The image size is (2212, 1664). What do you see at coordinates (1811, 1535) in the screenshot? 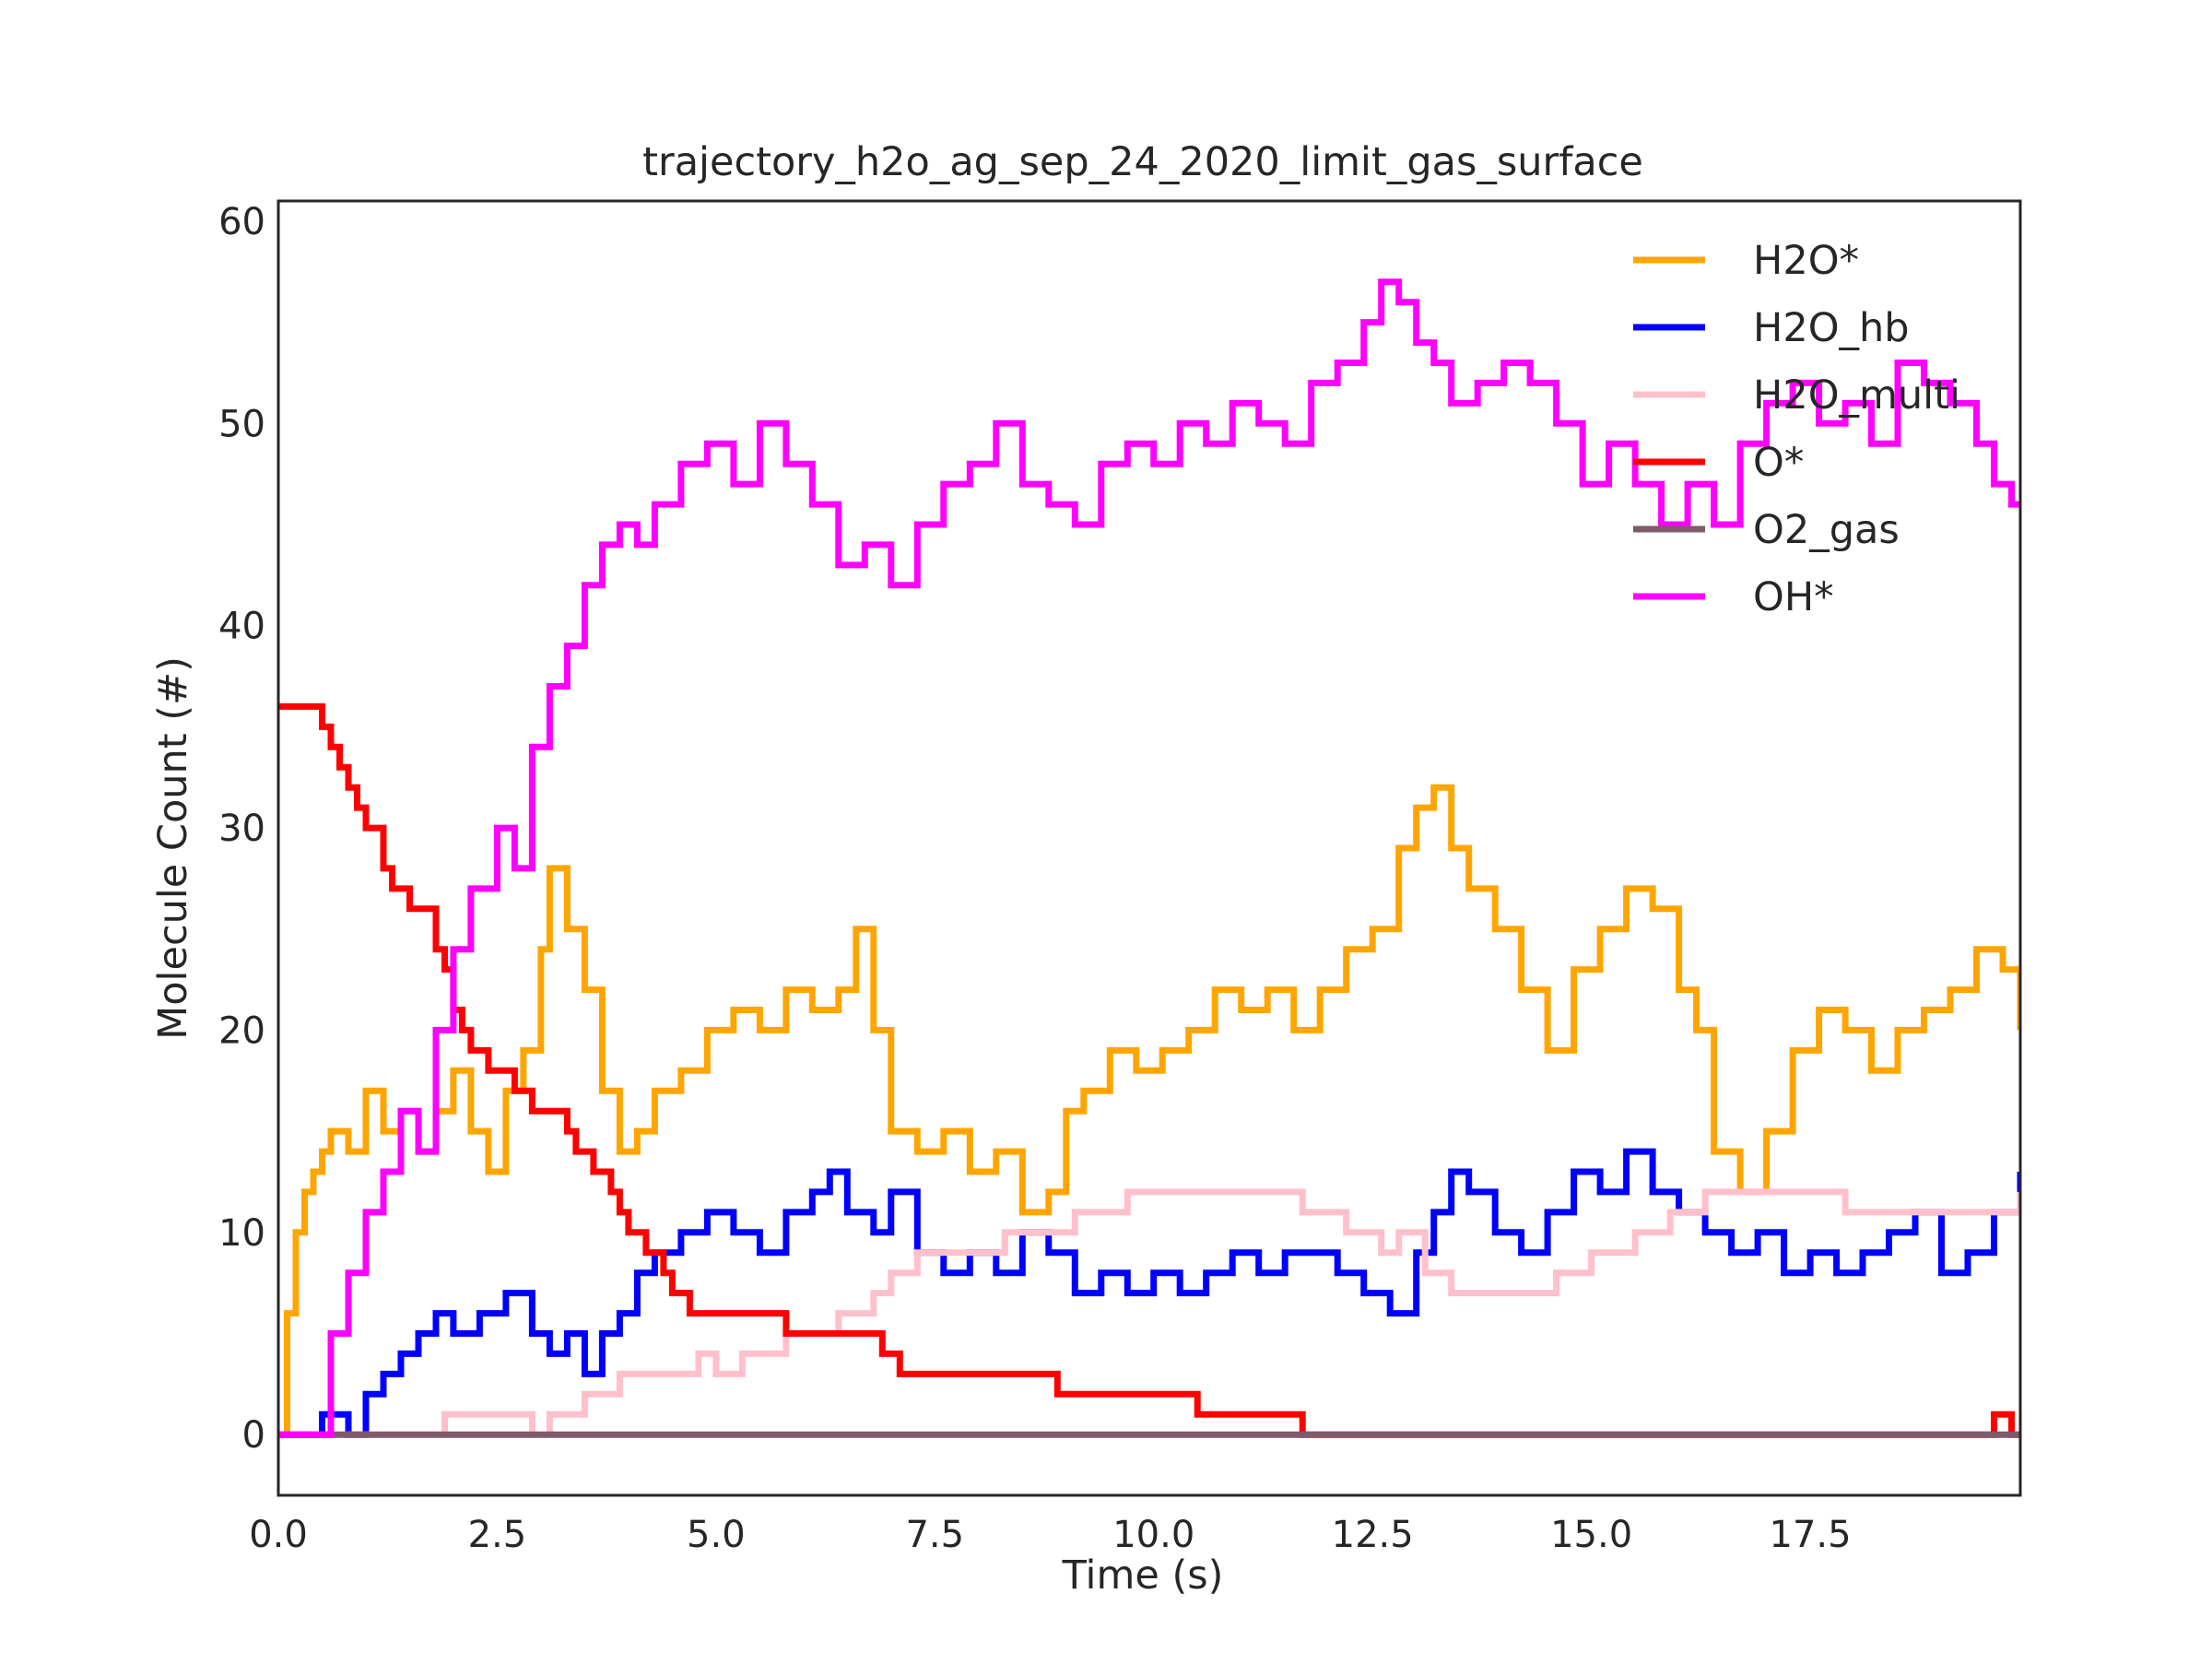
I see `x-tick-label: 17.5` at bounding box center [1811, 1535].